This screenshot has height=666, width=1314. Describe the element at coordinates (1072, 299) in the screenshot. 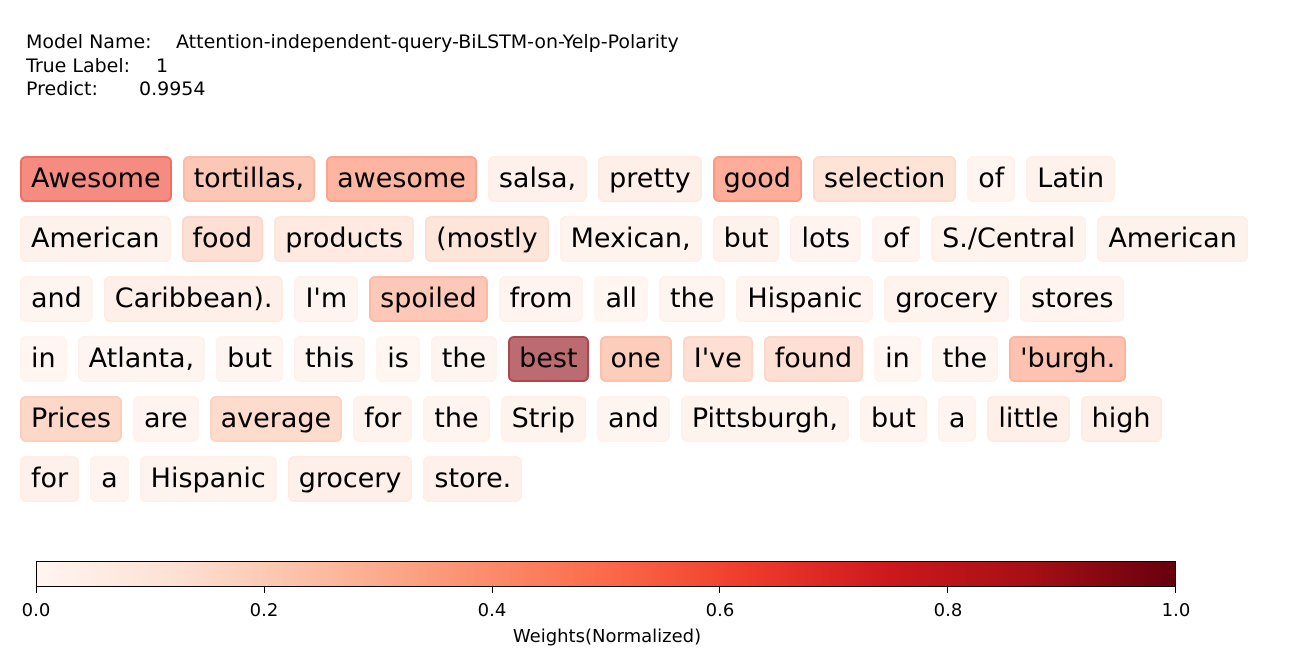

I see `token-word: stores` at that location.